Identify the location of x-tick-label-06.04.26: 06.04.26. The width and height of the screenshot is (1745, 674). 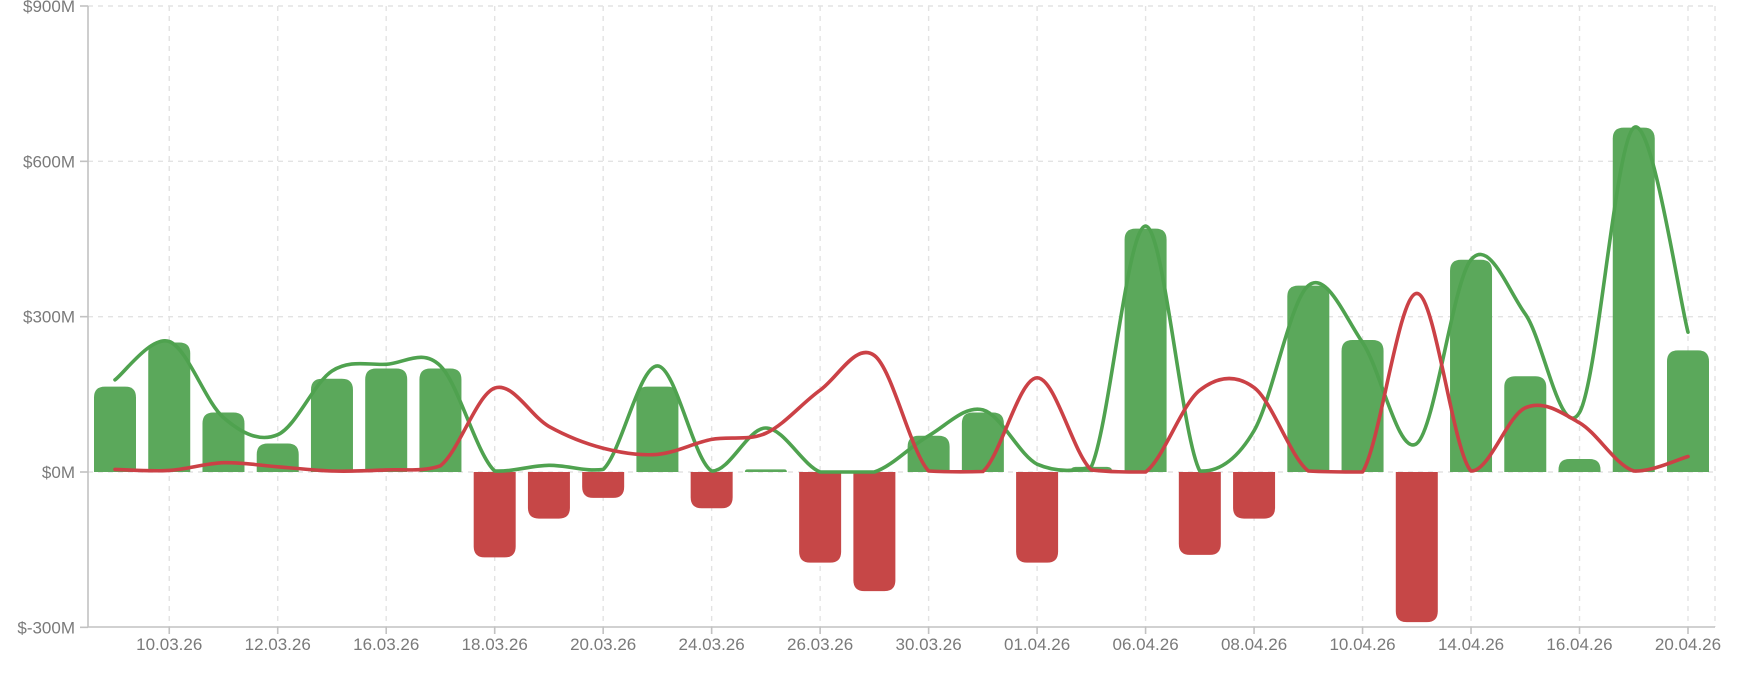
(1145, 644).